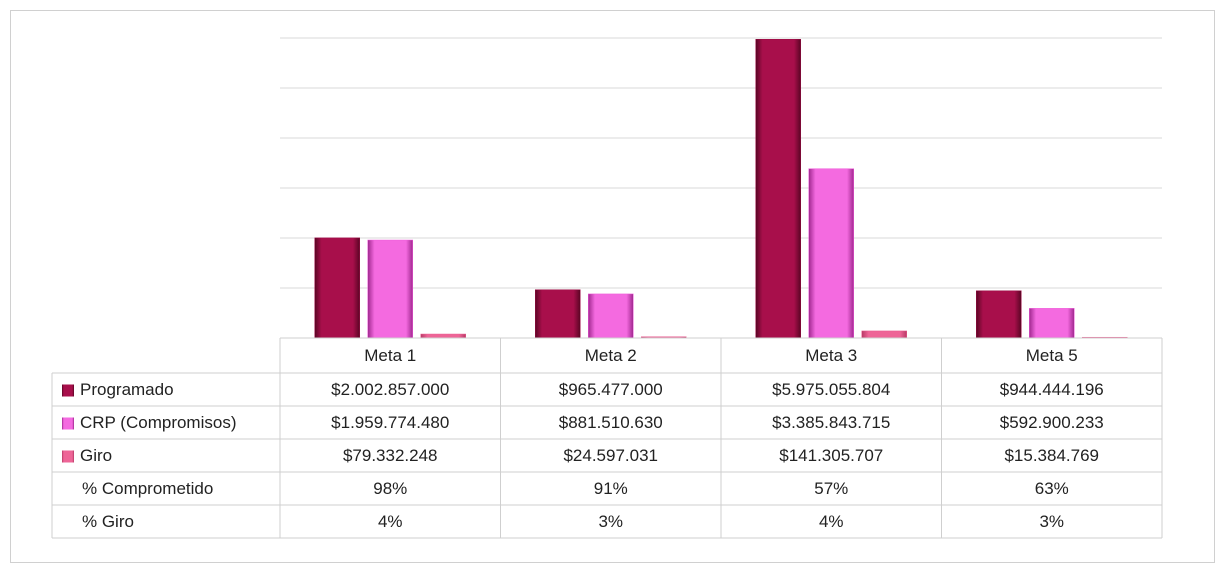 The height and width of the screenshot is (573, 1225). Describe the element at coordinates (108, 521) in the screenshot. I see `row-label: % Giro` at that location.